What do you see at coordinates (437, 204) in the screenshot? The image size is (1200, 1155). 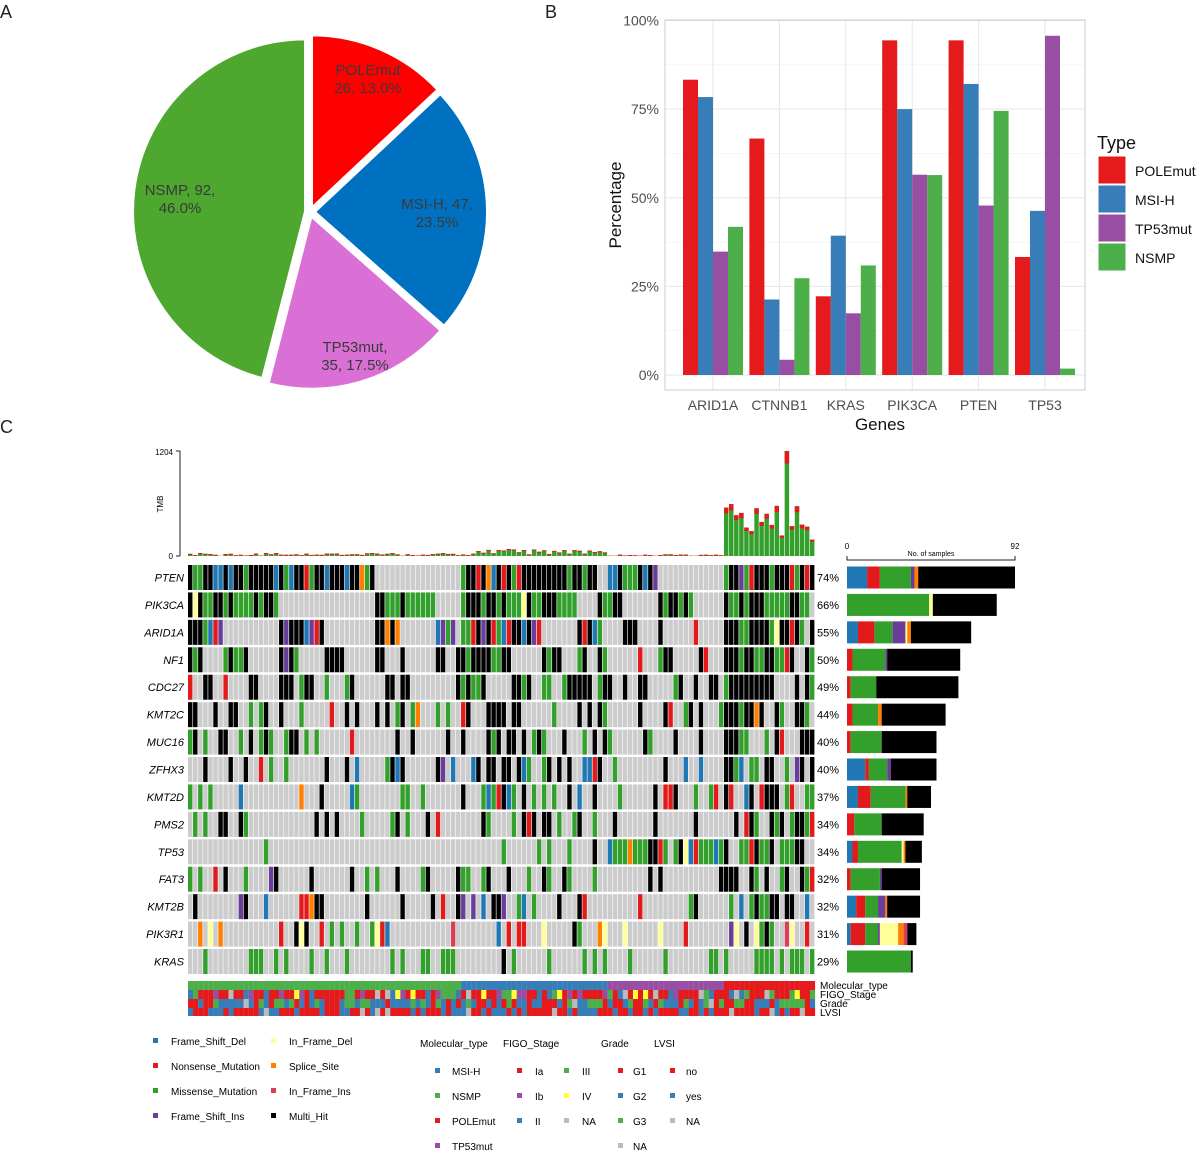 I see `pie-label: MSI-H, 47,` at bounding box center [437, 204].